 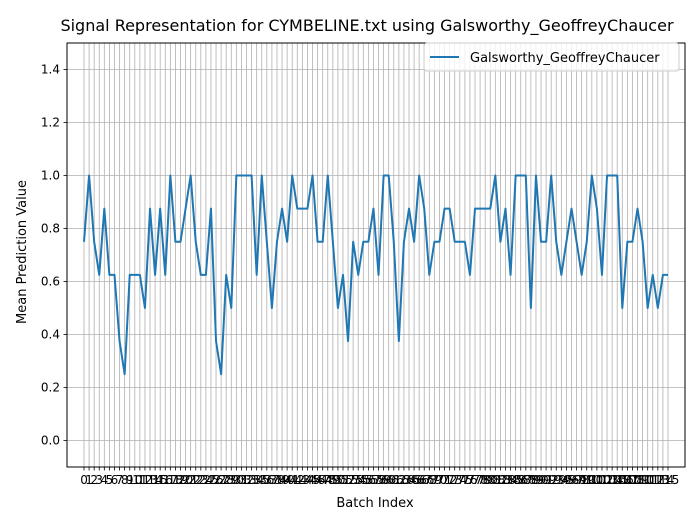 What do you see at coordinates (403, 480) in the screenshot?
I see `x-tick-label: 63` at bounding box center [403, 480].